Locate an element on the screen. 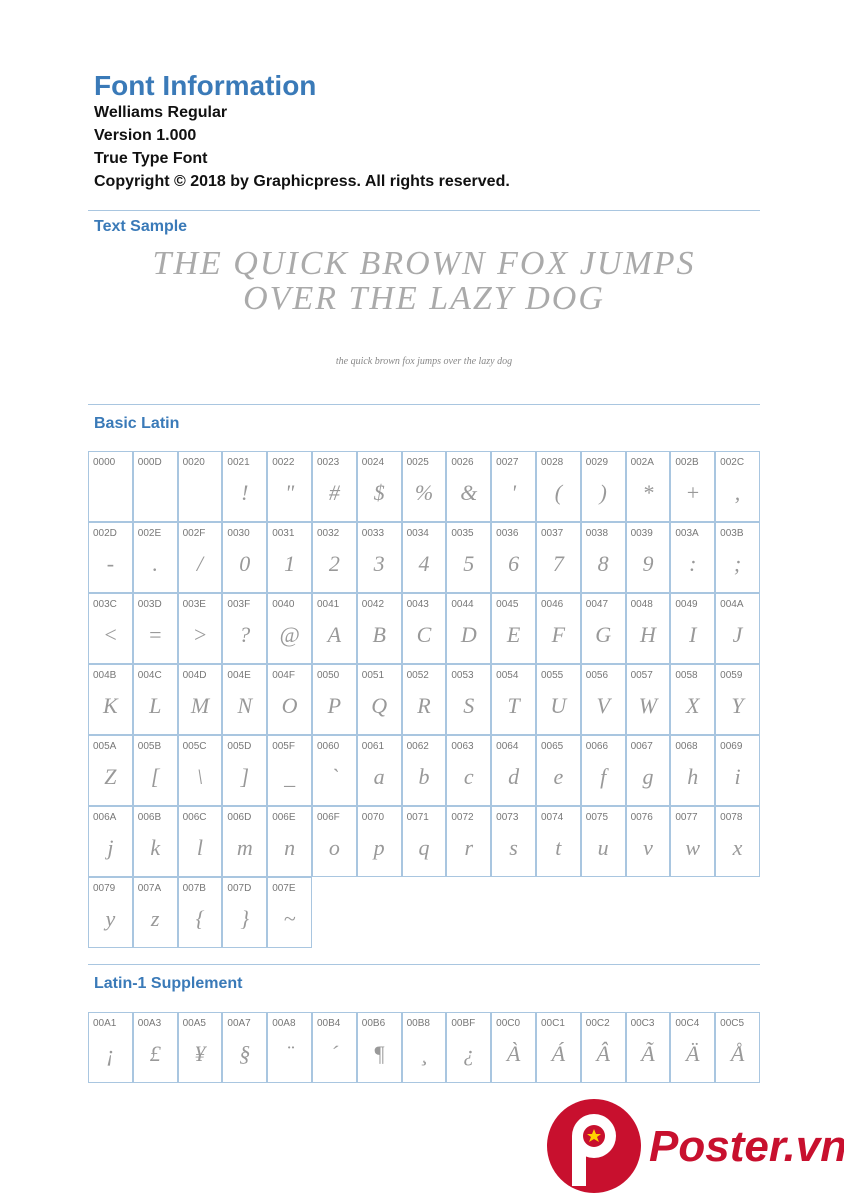  glyph: d is located at coordinates (514, 776).